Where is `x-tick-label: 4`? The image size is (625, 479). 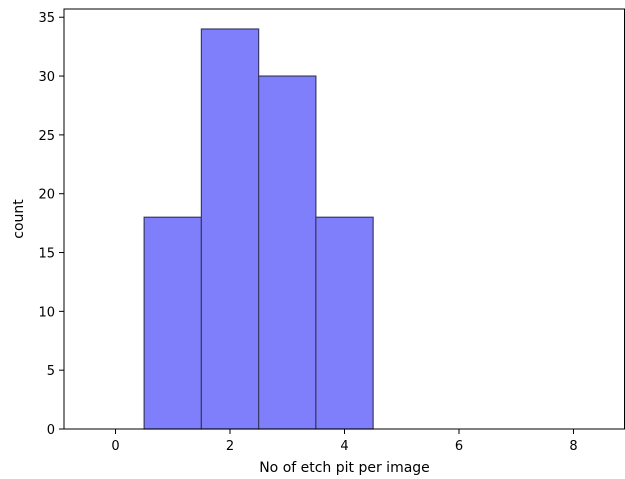 x-tick-label: 4 is located at coordinates (344, 446).